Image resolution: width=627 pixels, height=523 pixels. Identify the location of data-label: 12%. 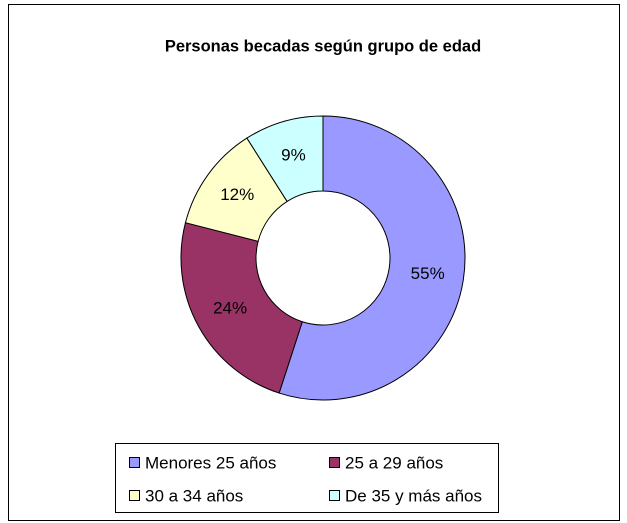
(237, 194).